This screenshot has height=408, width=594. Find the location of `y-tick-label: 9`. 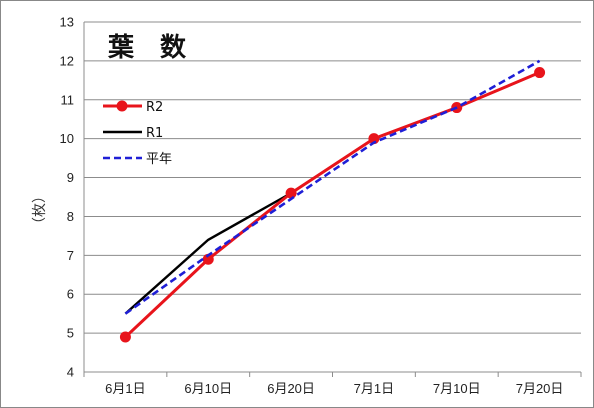

y-tick-label: 9 is located at coordinates (70, 177).